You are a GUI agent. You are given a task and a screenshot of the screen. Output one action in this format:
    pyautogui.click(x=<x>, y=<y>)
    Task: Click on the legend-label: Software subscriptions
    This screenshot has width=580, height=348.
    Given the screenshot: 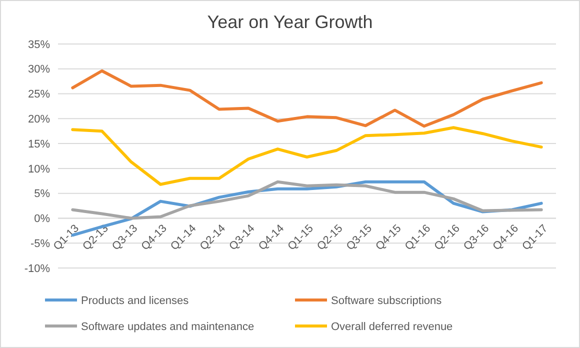 What is the action you would take?
    pyautogui.click(x=386, y=300)
    